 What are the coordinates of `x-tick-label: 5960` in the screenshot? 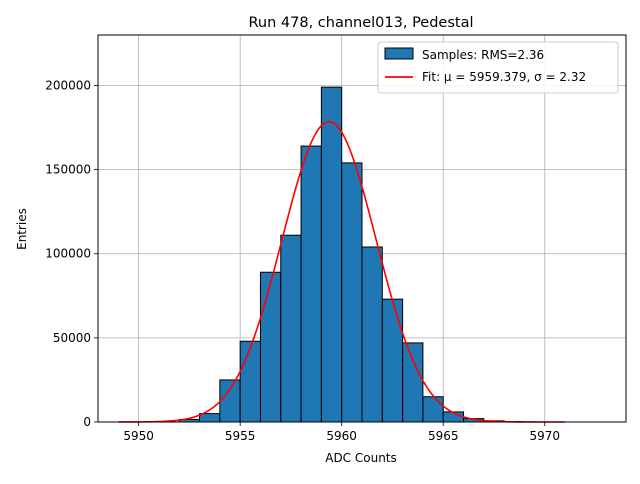 It's located at (341, 436).